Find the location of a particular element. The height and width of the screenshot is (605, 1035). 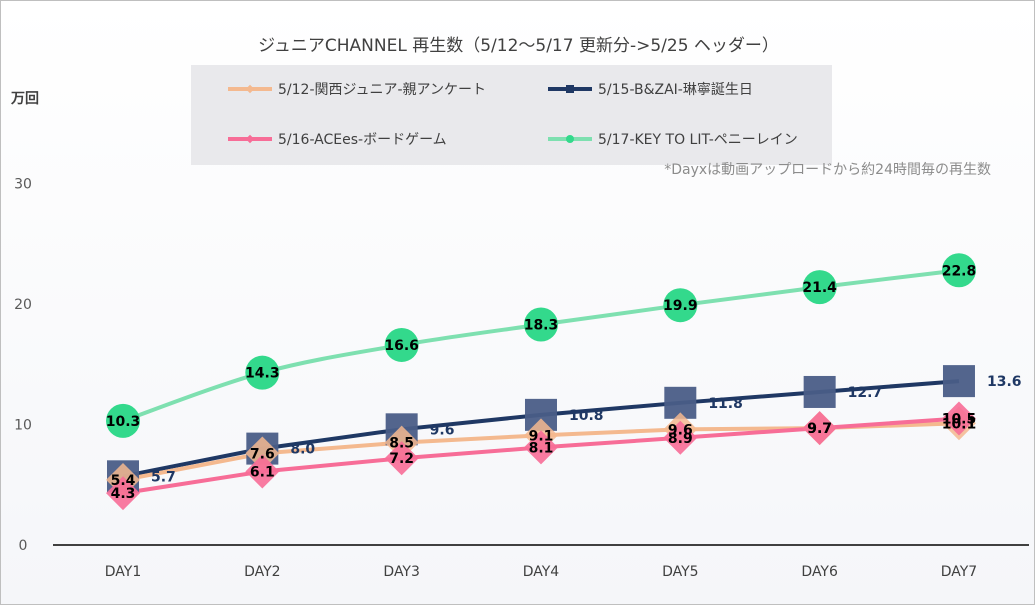

x-tick-label: DAY7 is located at coordinates (959, 572).